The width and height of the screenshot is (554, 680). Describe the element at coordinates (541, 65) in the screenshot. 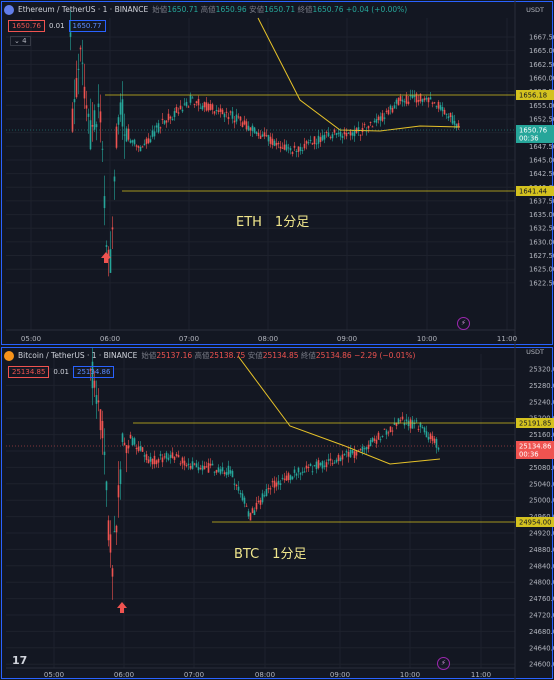

I see `y-tick-label: 1662.50` at that location.